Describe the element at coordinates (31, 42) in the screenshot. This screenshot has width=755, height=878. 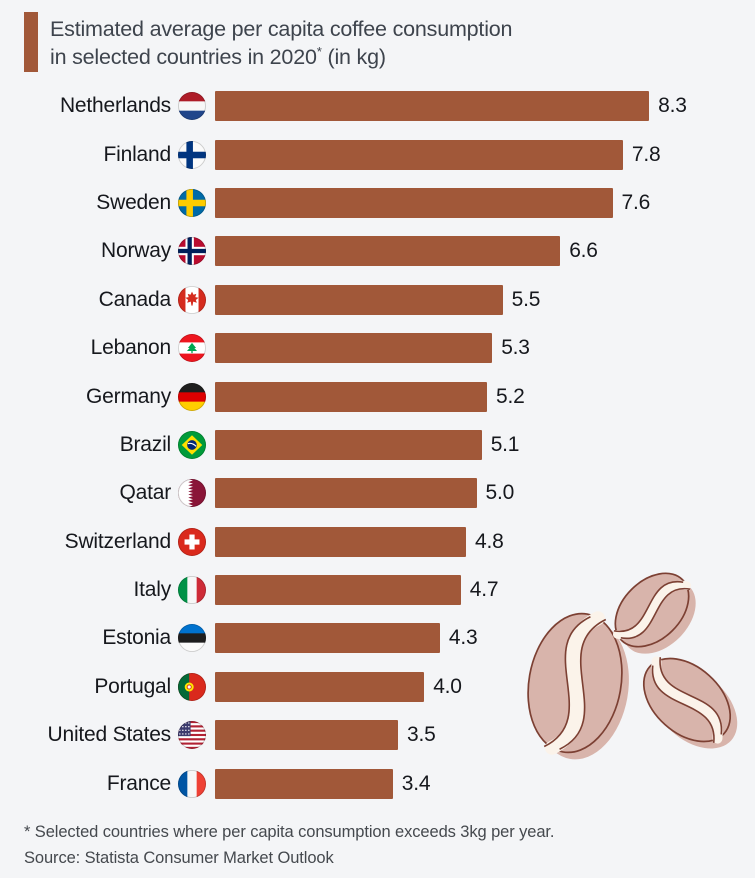
I see `accent-bar` at that location.